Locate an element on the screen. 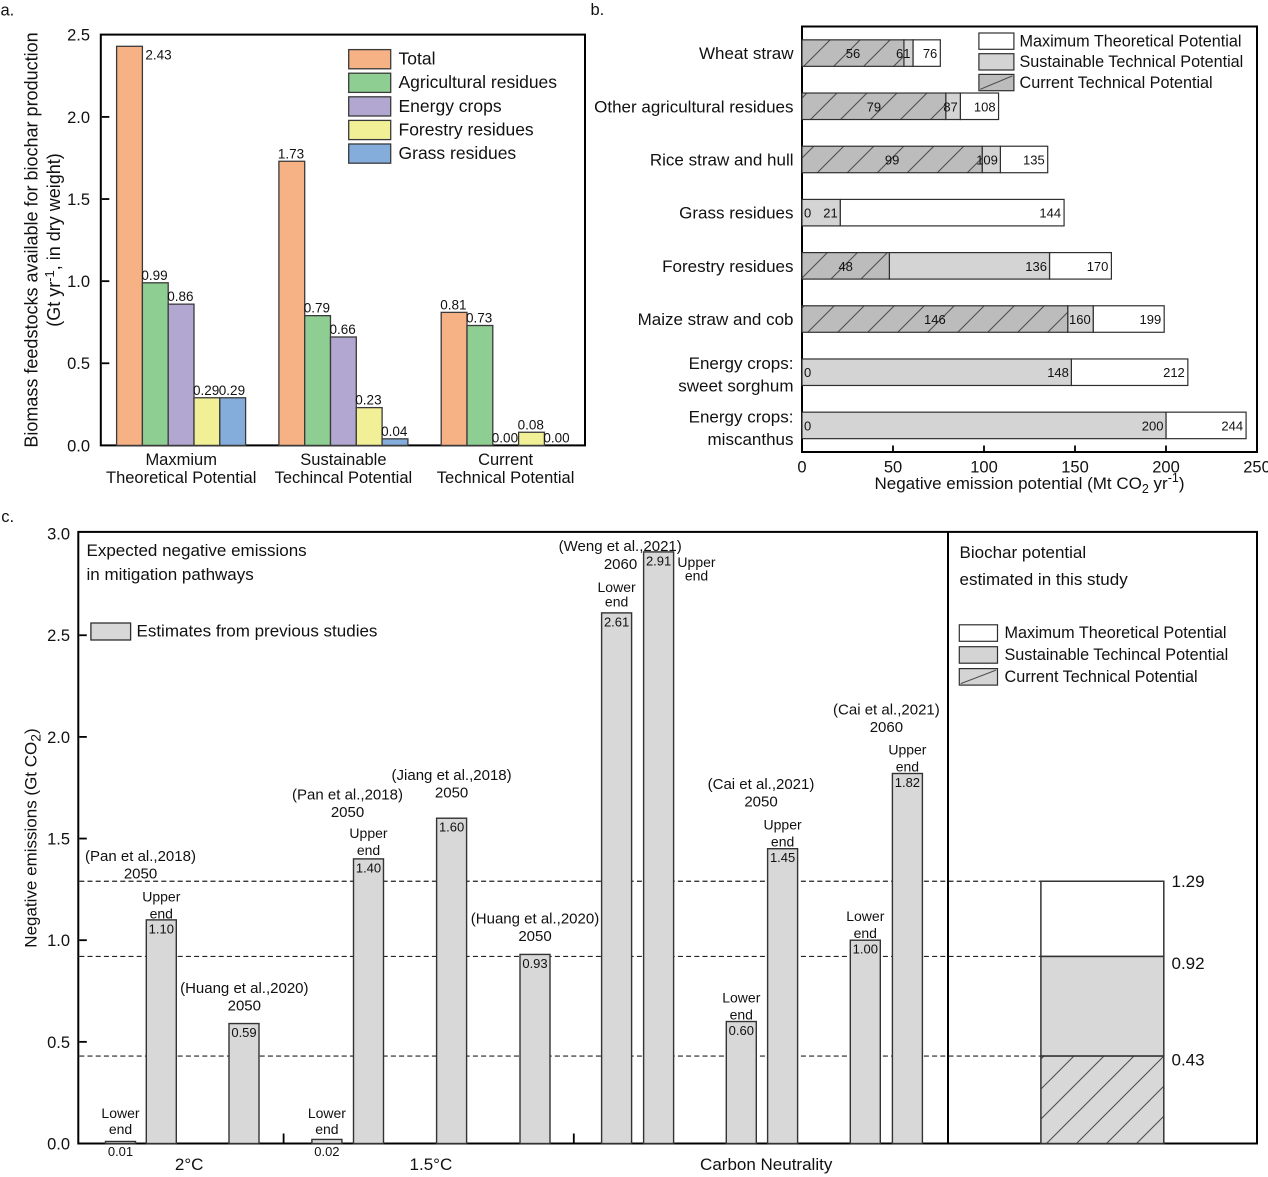  svg-text: 108 is located at coordinates (985, 106).